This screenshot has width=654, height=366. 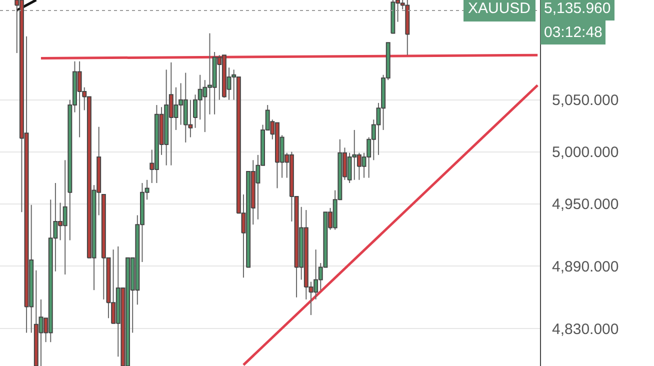 I want to click on y-tick-label: 4,830.000, so click(x=585, y=329).